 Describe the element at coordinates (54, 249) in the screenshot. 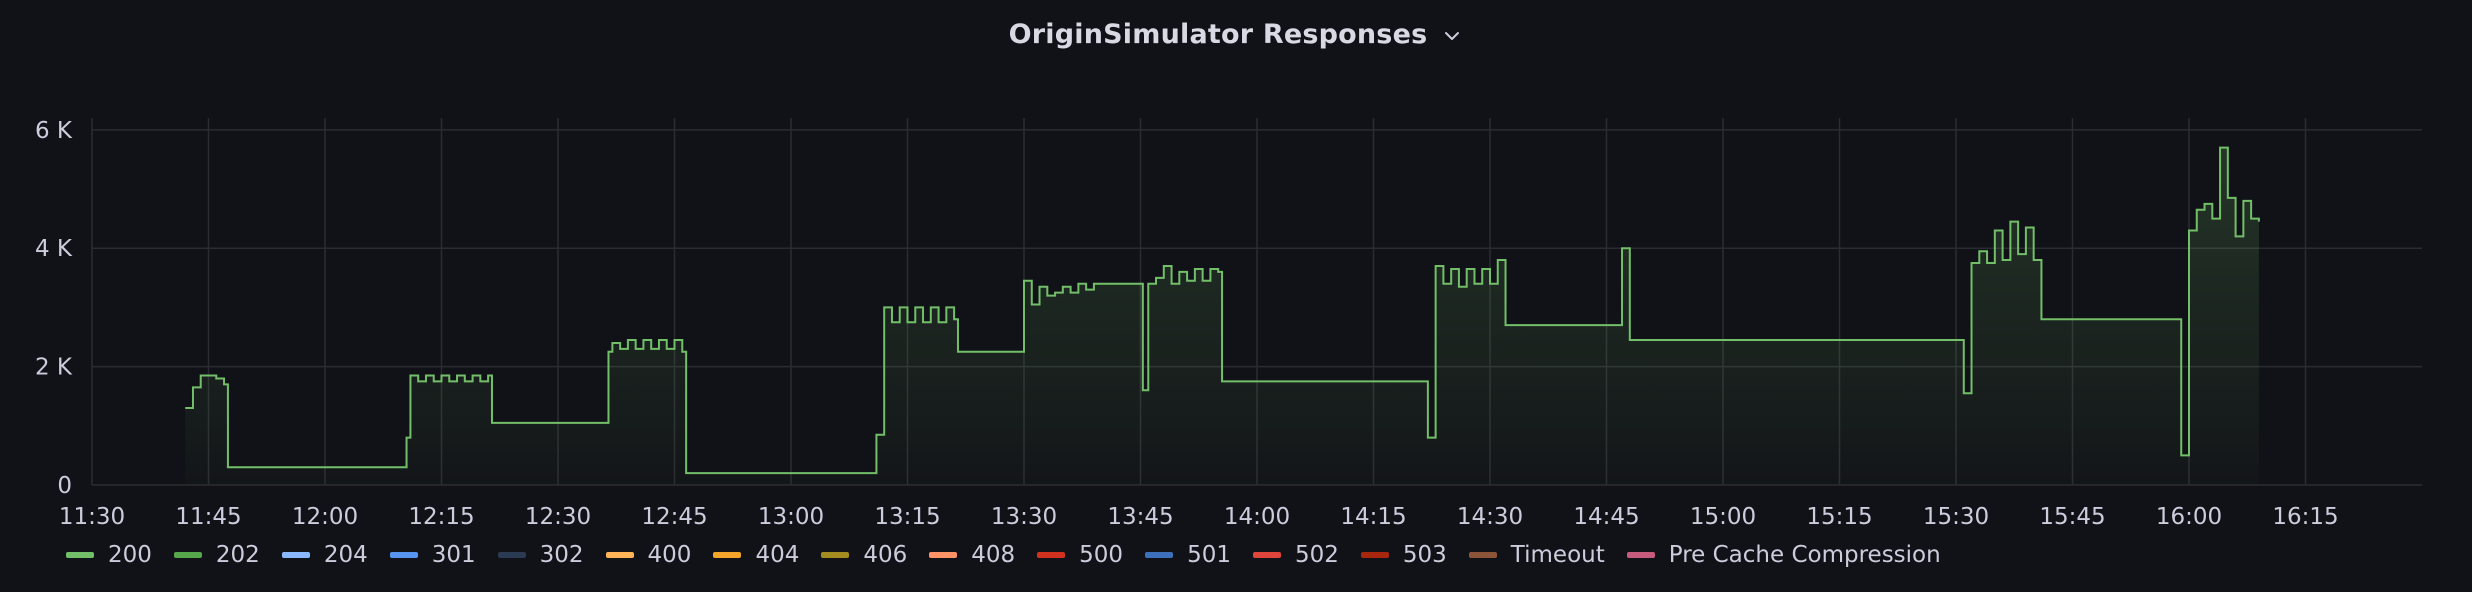

I see `y-tick-label: 4 K` at that location.